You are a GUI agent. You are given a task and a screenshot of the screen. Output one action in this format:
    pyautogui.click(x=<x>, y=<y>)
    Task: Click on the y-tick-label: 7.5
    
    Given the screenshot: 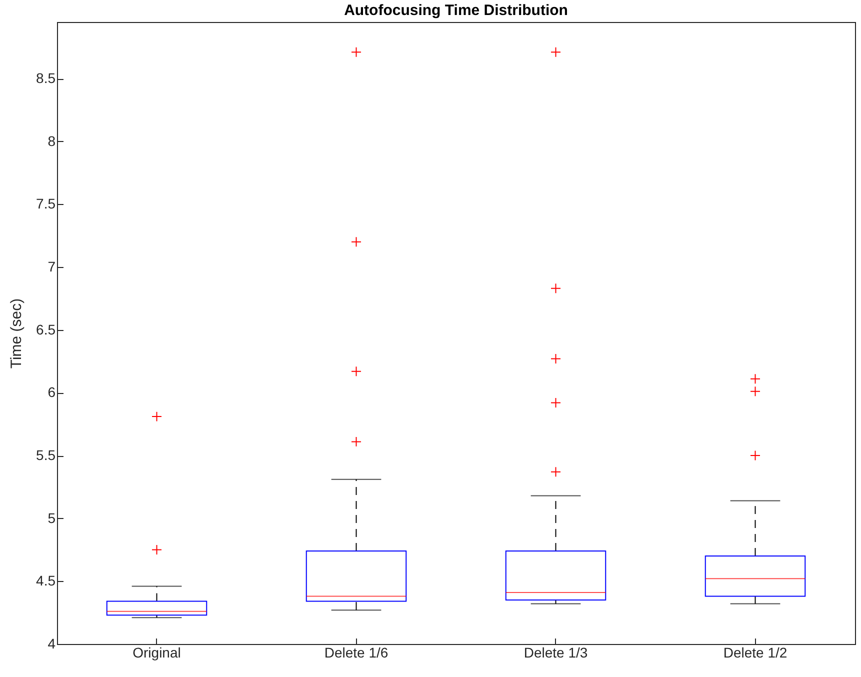 What is the action you would take?
    pyautogui.click(x=46, y=204)
    